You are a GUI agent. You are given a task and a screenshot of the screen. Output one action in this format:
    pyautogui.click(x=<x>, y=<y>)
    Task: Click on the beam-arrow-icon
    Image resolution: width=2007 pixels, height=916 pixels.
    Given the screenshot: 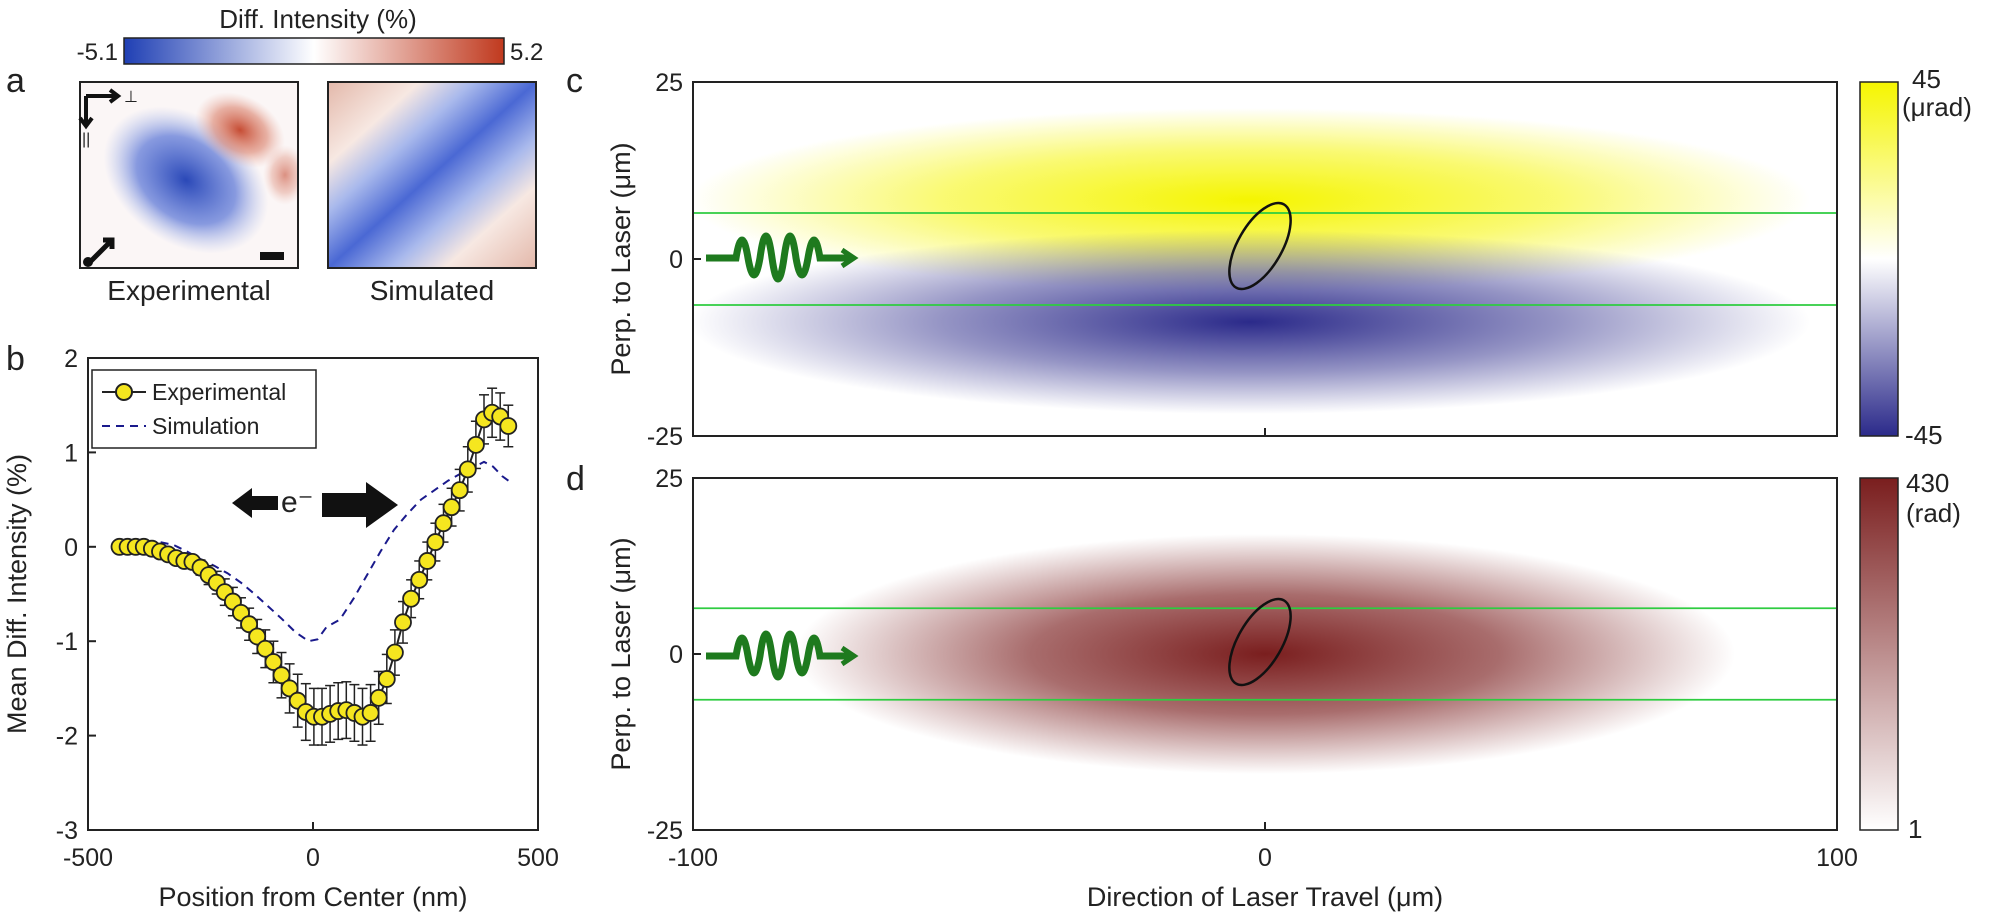 What is the action you would take?
    pyautogui.click(x=101, y=250)
    